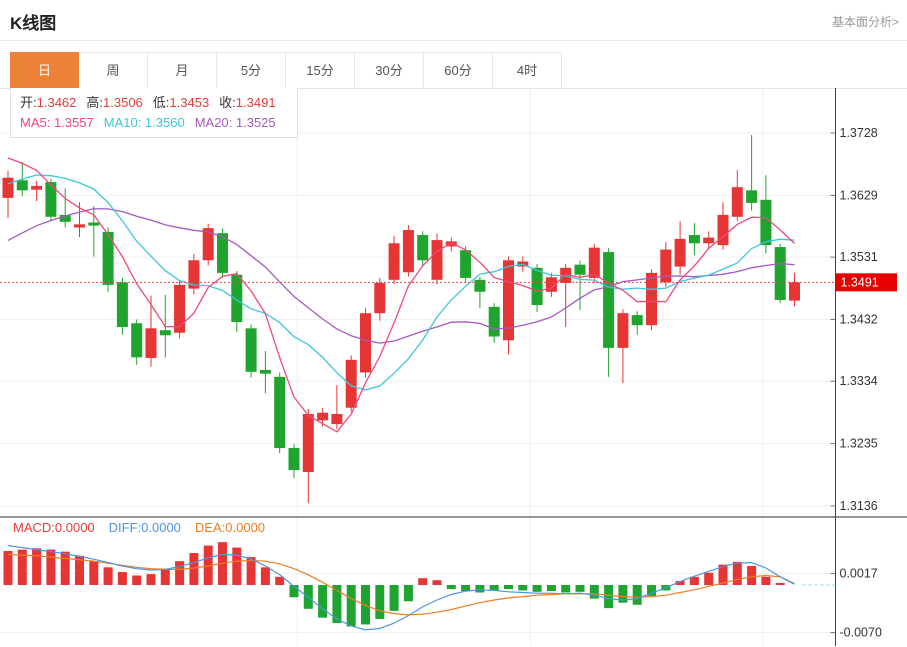 The width and height of the screenshot is (907, 647). What do you see at coordinates (458, 70) in the screenshot?
I see `tab-period-6: 60分` at bounding box center [458, 70].